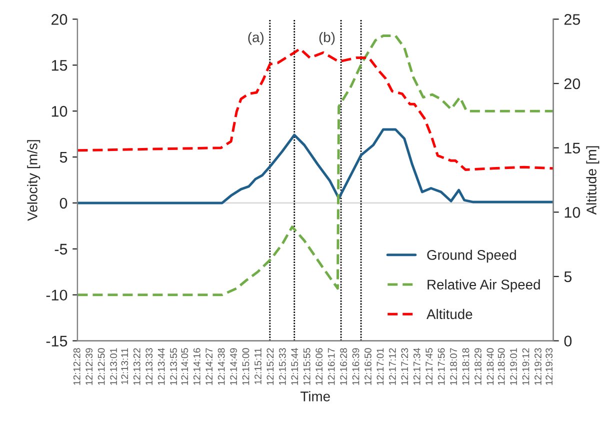  What do you see at coordinates (392, 366) in the screenshot?
I see `x-tick-label: 12:17:12` at bounding box center [392, 366].